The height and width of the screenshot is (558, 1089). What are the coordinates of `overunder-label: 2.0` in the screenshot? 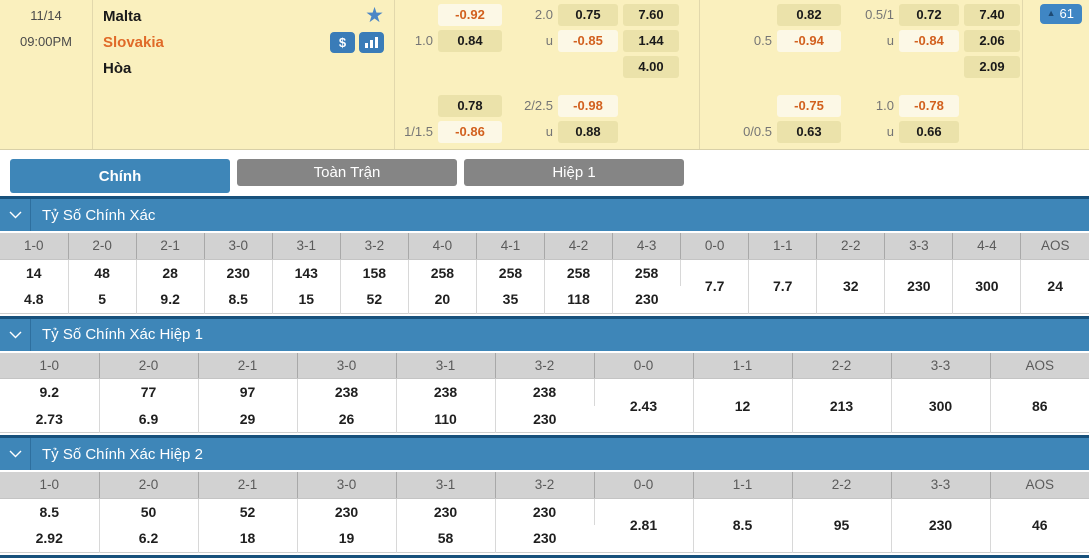 It's located at (543, 14).